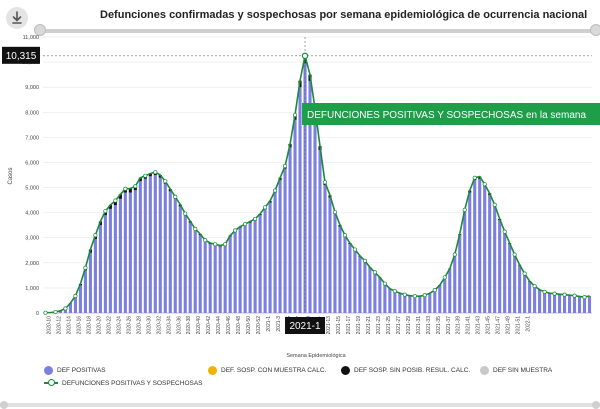 The image size is (600, 409). Describe the element at coordinates (17, 18) in the screenshot. I see `download-button` at that location.